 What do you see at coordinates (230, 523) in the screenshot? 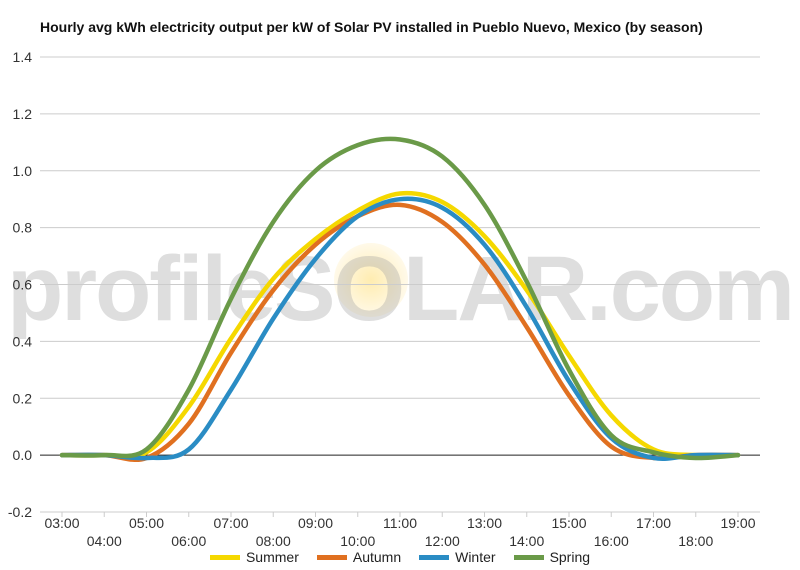
I see `x-tick-label: 07:00` at bounding box center [230, 523].